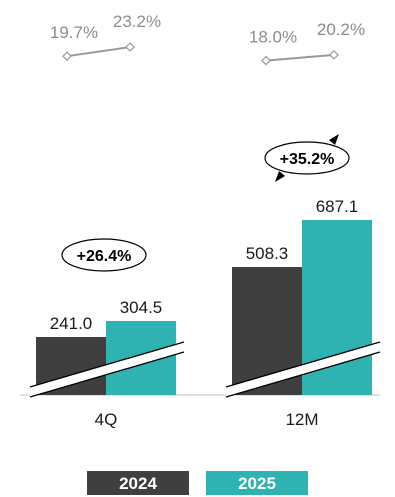 Image resolution: width=395 pixels, height=497 pixels. I want to click on legend-label-2024: 2024, so click(138, 483).